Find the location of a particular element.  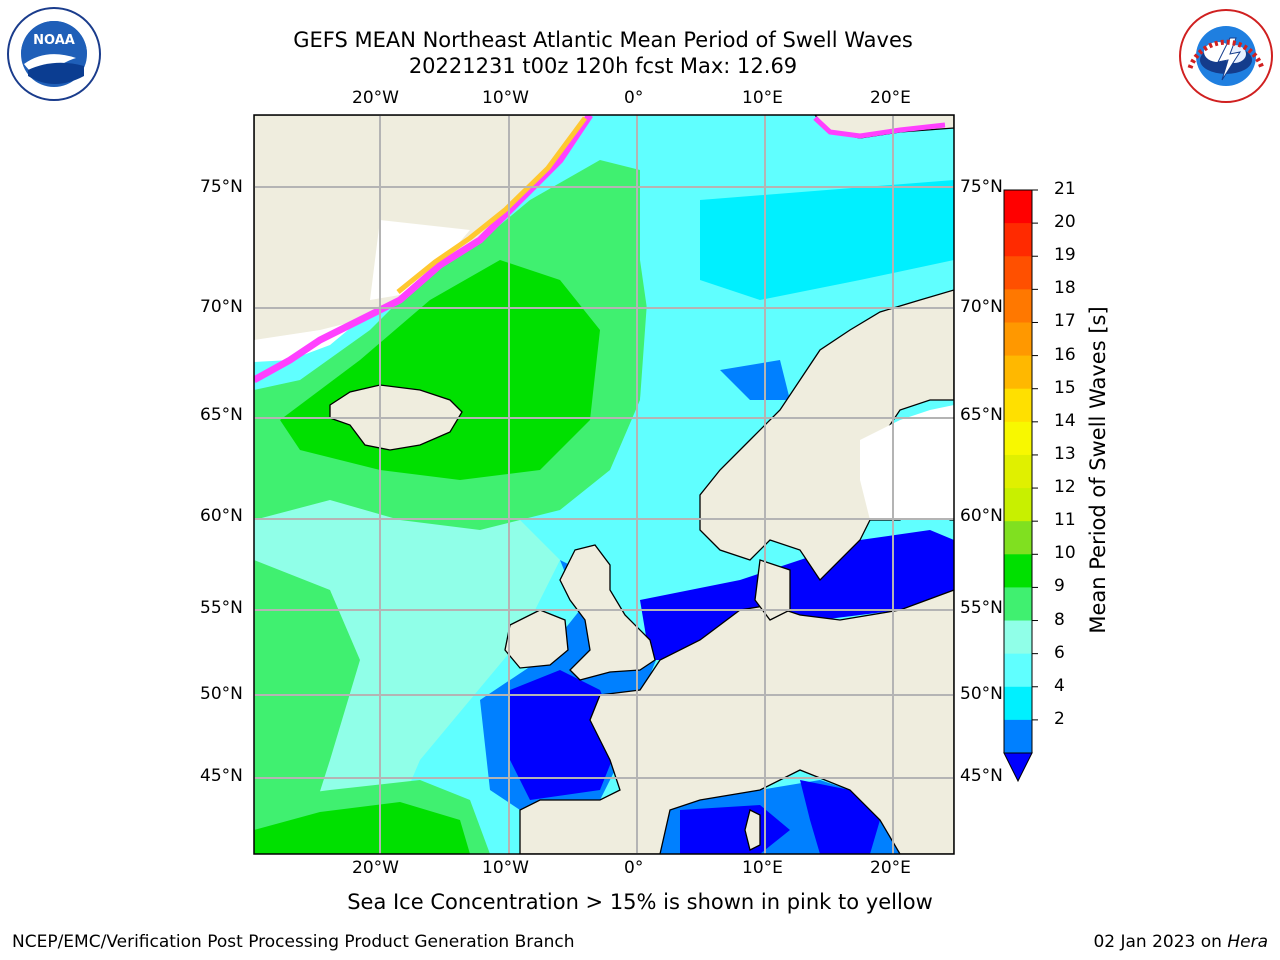

swell-band-cyan is located at coordinates (827, 240).